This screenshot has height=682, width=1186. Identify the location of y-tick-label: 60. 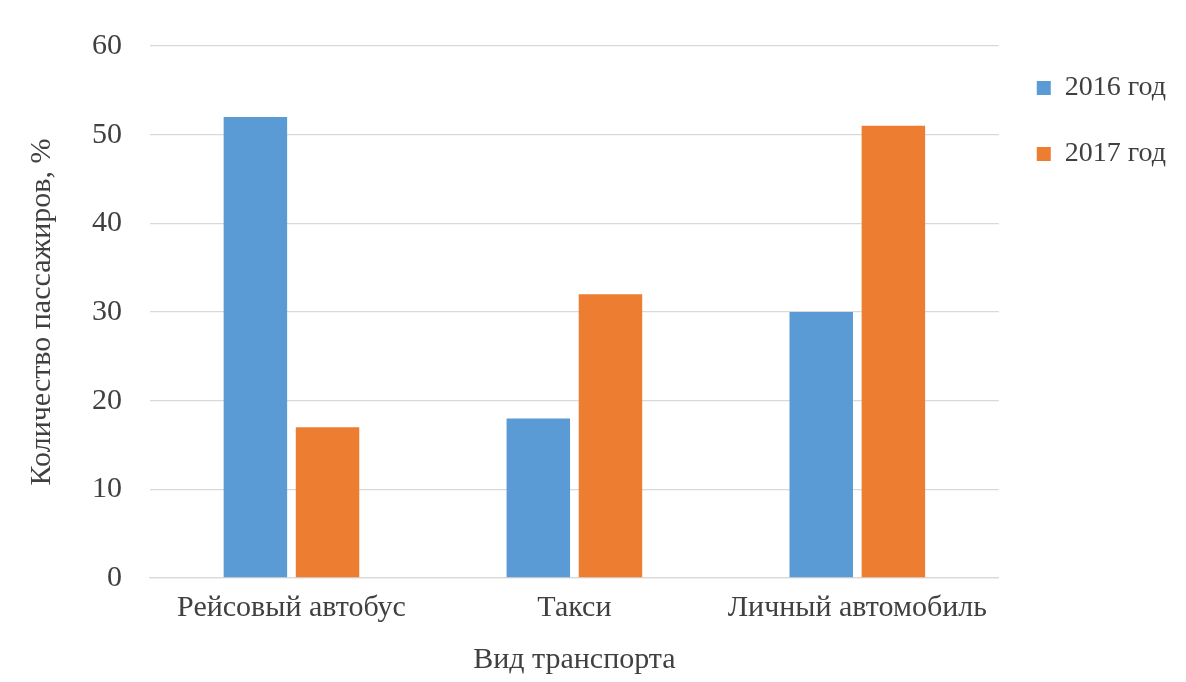
(107, 43).